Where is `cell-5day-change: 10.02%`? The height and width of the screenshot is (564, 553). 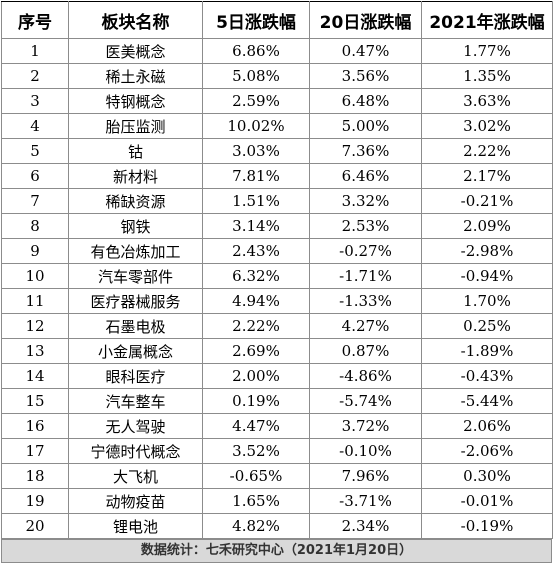 cell-5day-change: 10.02% is located at coordinates (256, 126).